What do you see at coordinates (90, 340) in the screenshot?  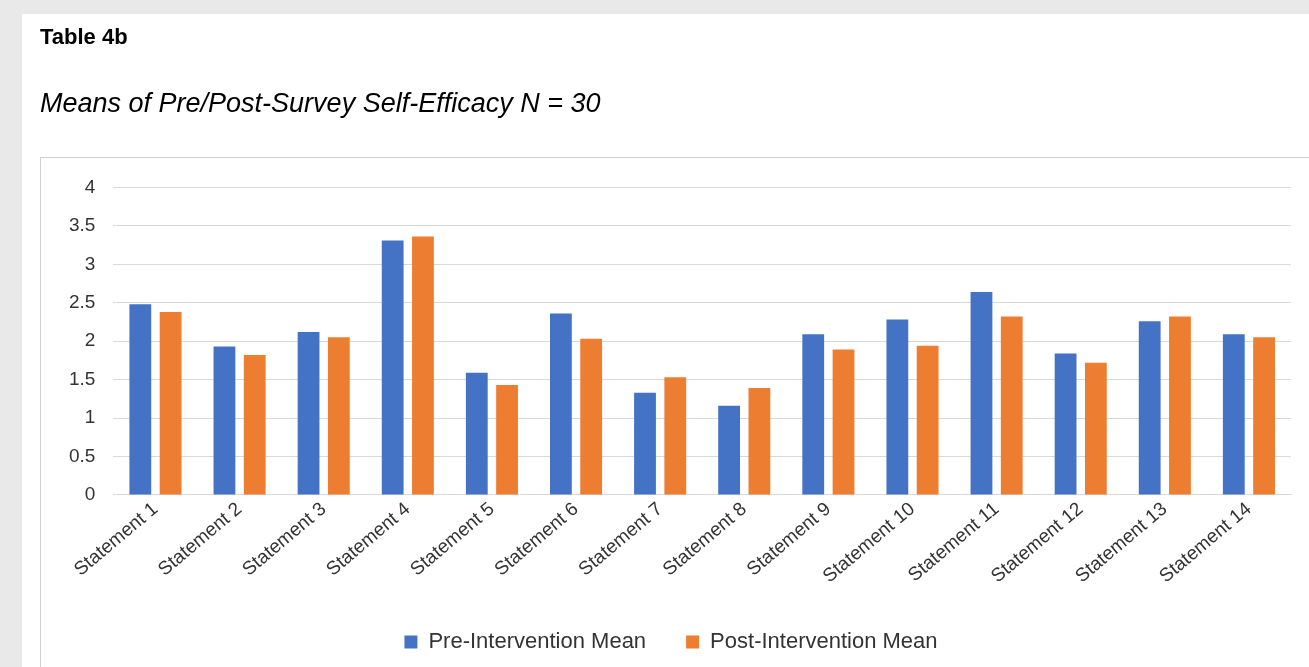 I see `y-tick-label: 2` at bounding box center [90, 340].